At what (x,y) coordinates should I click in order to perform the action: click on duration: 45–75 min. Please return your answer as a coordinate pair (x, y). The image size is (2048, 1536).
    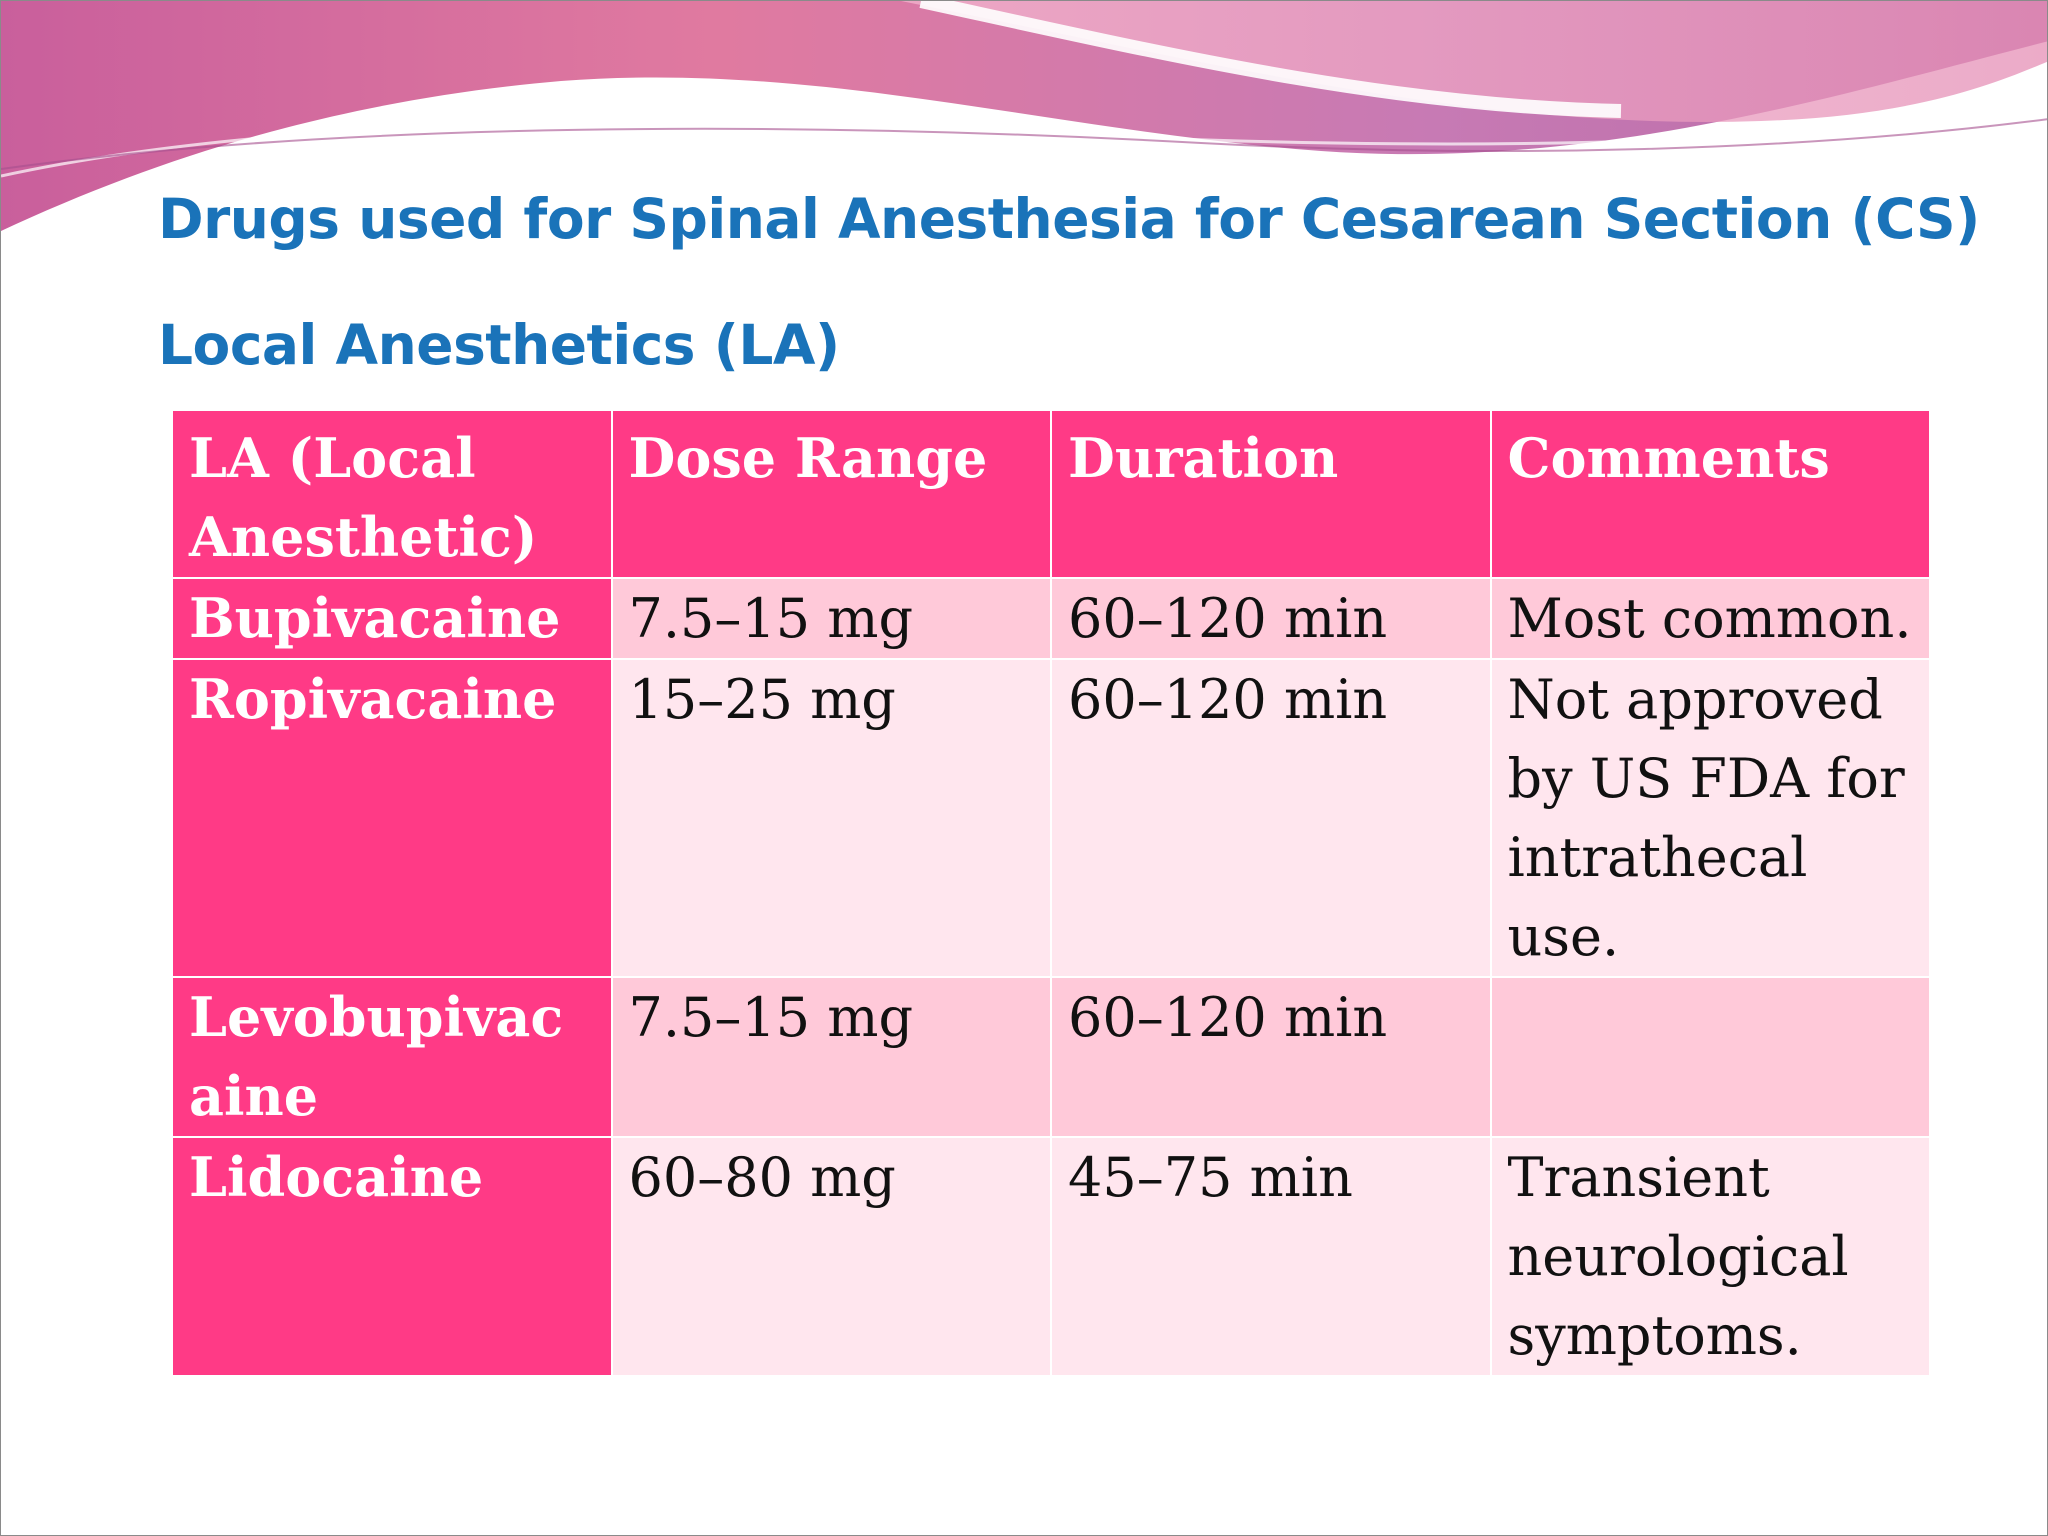
    Looking at the image, I should click on (1271, 1256).